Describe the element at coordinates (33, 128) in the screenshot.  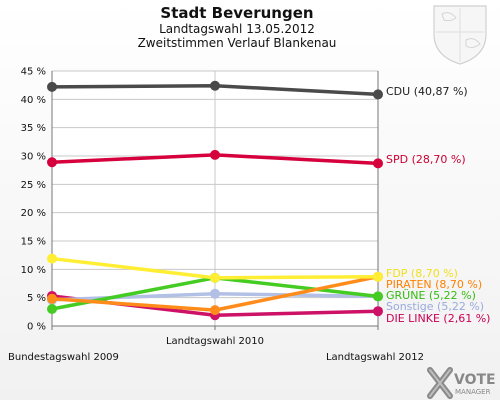
I see `y-tick-label: 35 %` at that location.